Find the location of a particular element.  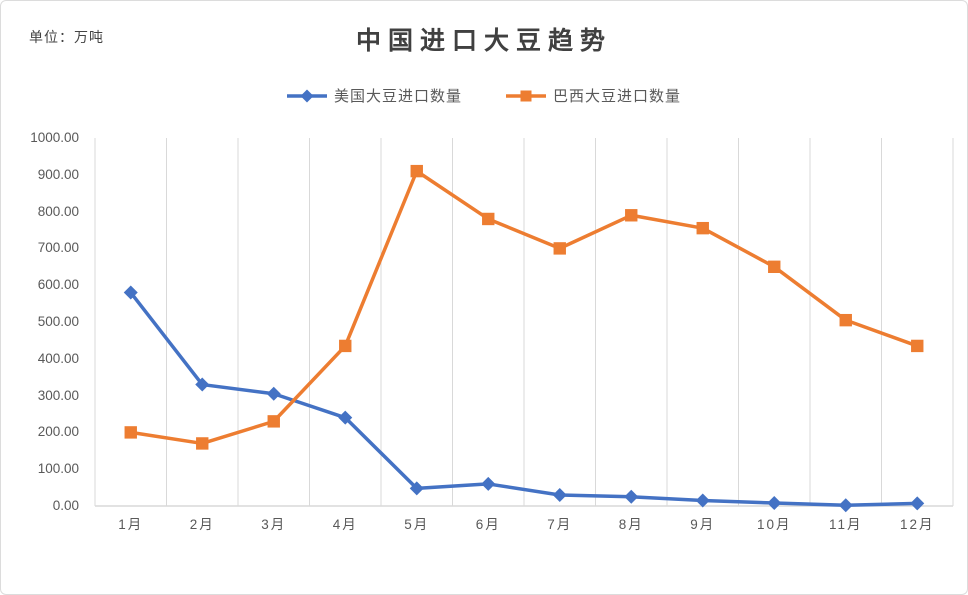

x-tick-label: 9月 is located at coordinates (703, 524).